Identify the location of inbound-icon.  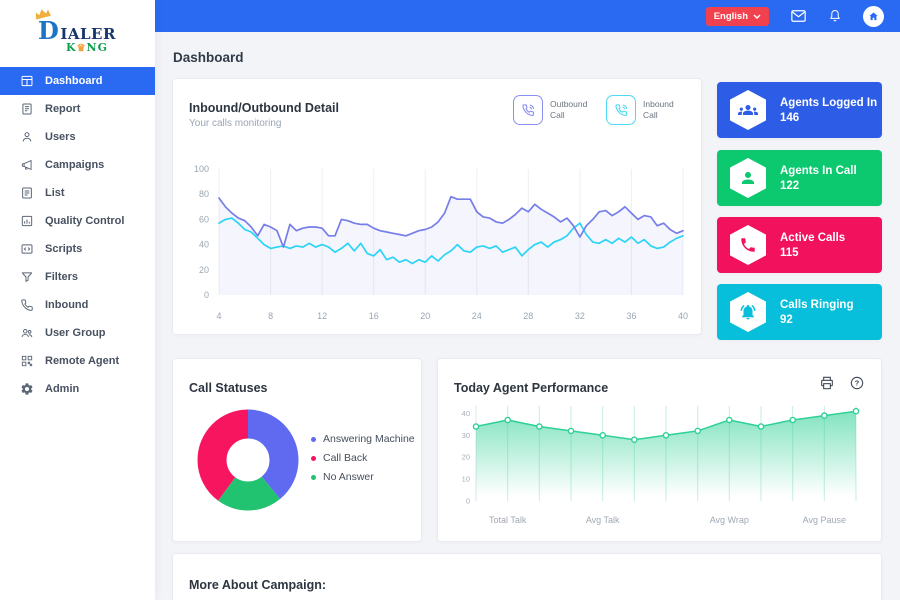
(27, 305).